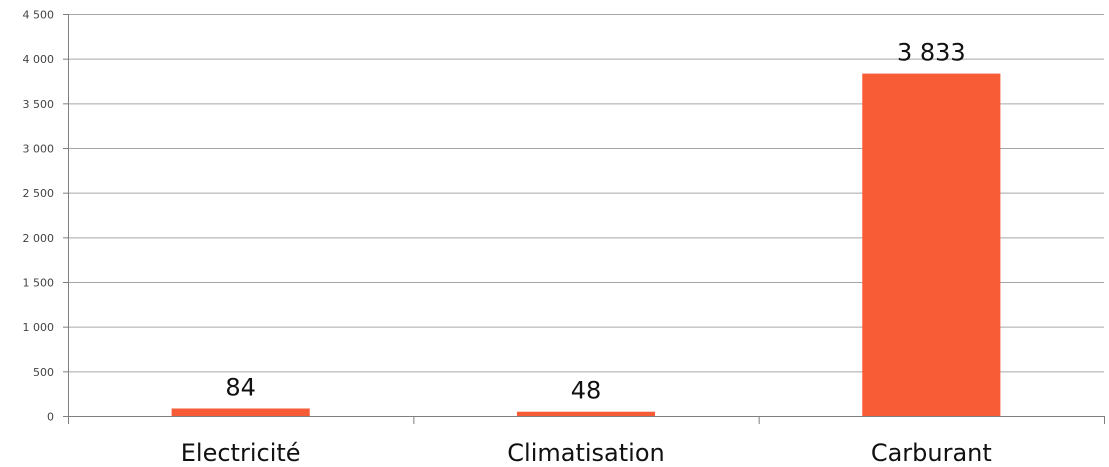  What do you see at coordinates (241, 453) in the screenshot?
I see `x-category-label: Electricité` at bounding box center [241, 453].